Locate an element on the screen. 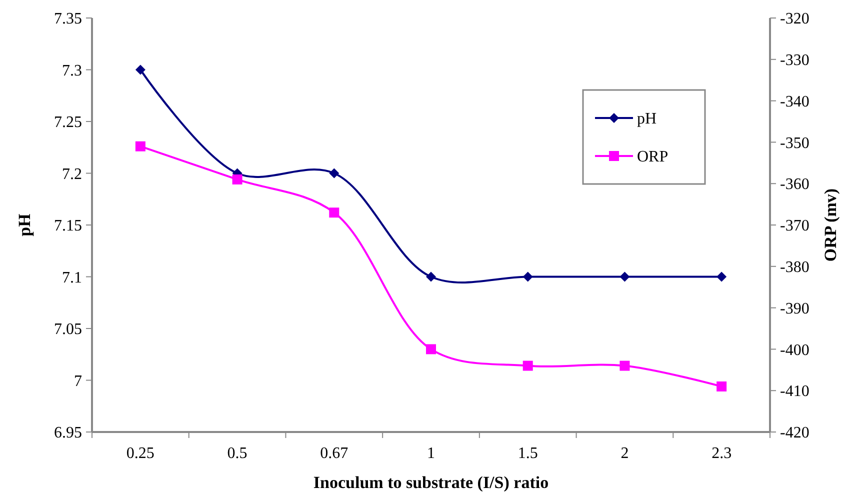 The height and width of the screenshot is (502, 854). x-axis-title: Inoculum to substrate (I/S) ratio is located at coordinates (431, 482).